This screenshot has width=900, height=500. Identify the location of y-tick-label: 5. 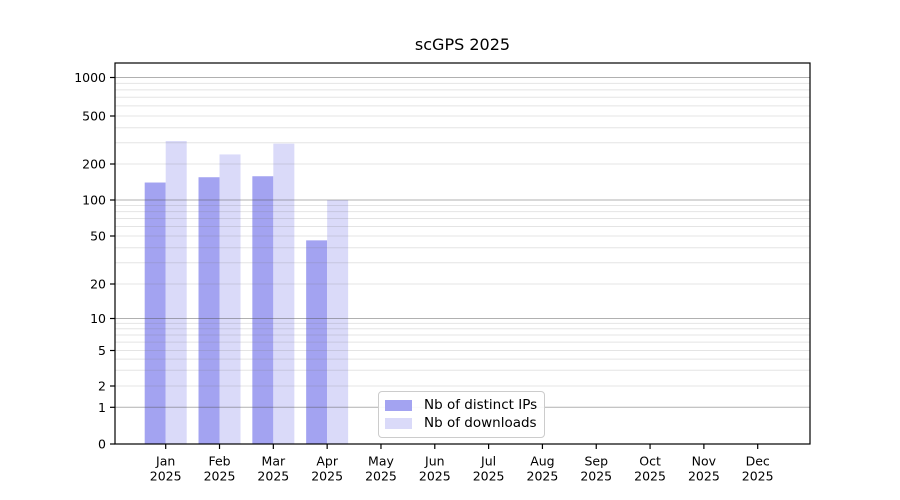
(102, 350).